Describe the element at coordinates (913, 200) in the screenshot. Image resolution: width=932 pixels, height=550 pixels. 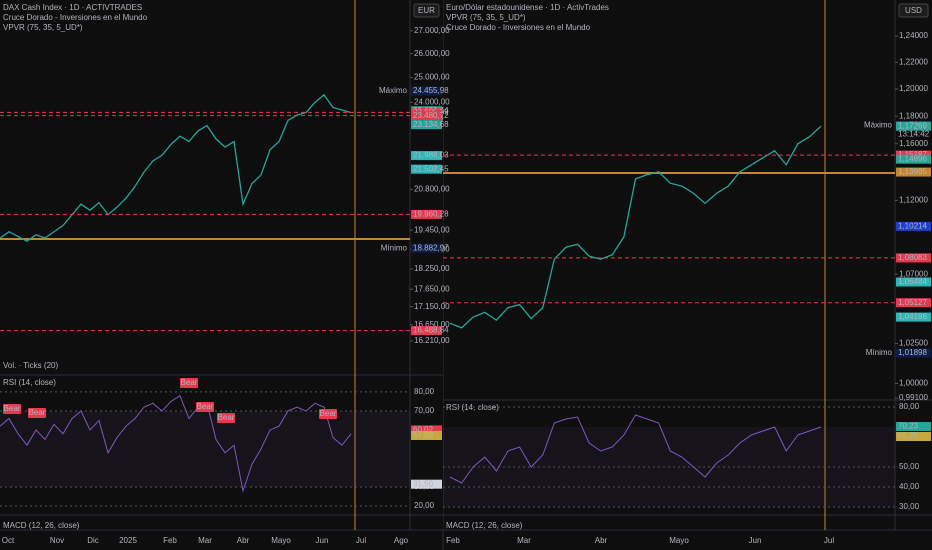
I see `price-tick-label: 1,12000` at that location.